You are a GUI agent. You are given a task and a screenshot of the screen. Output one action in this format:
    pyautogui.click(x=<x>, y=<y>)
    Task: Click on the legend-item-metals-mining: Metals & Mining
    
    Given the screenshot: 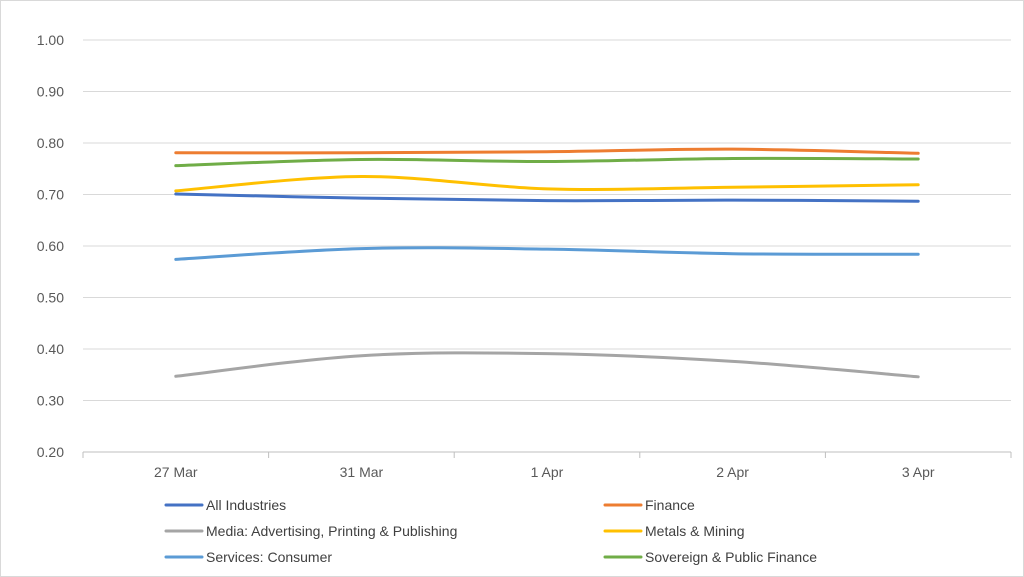 What is the action you would take?
    pyautogui.click(x=674, y=531)
    